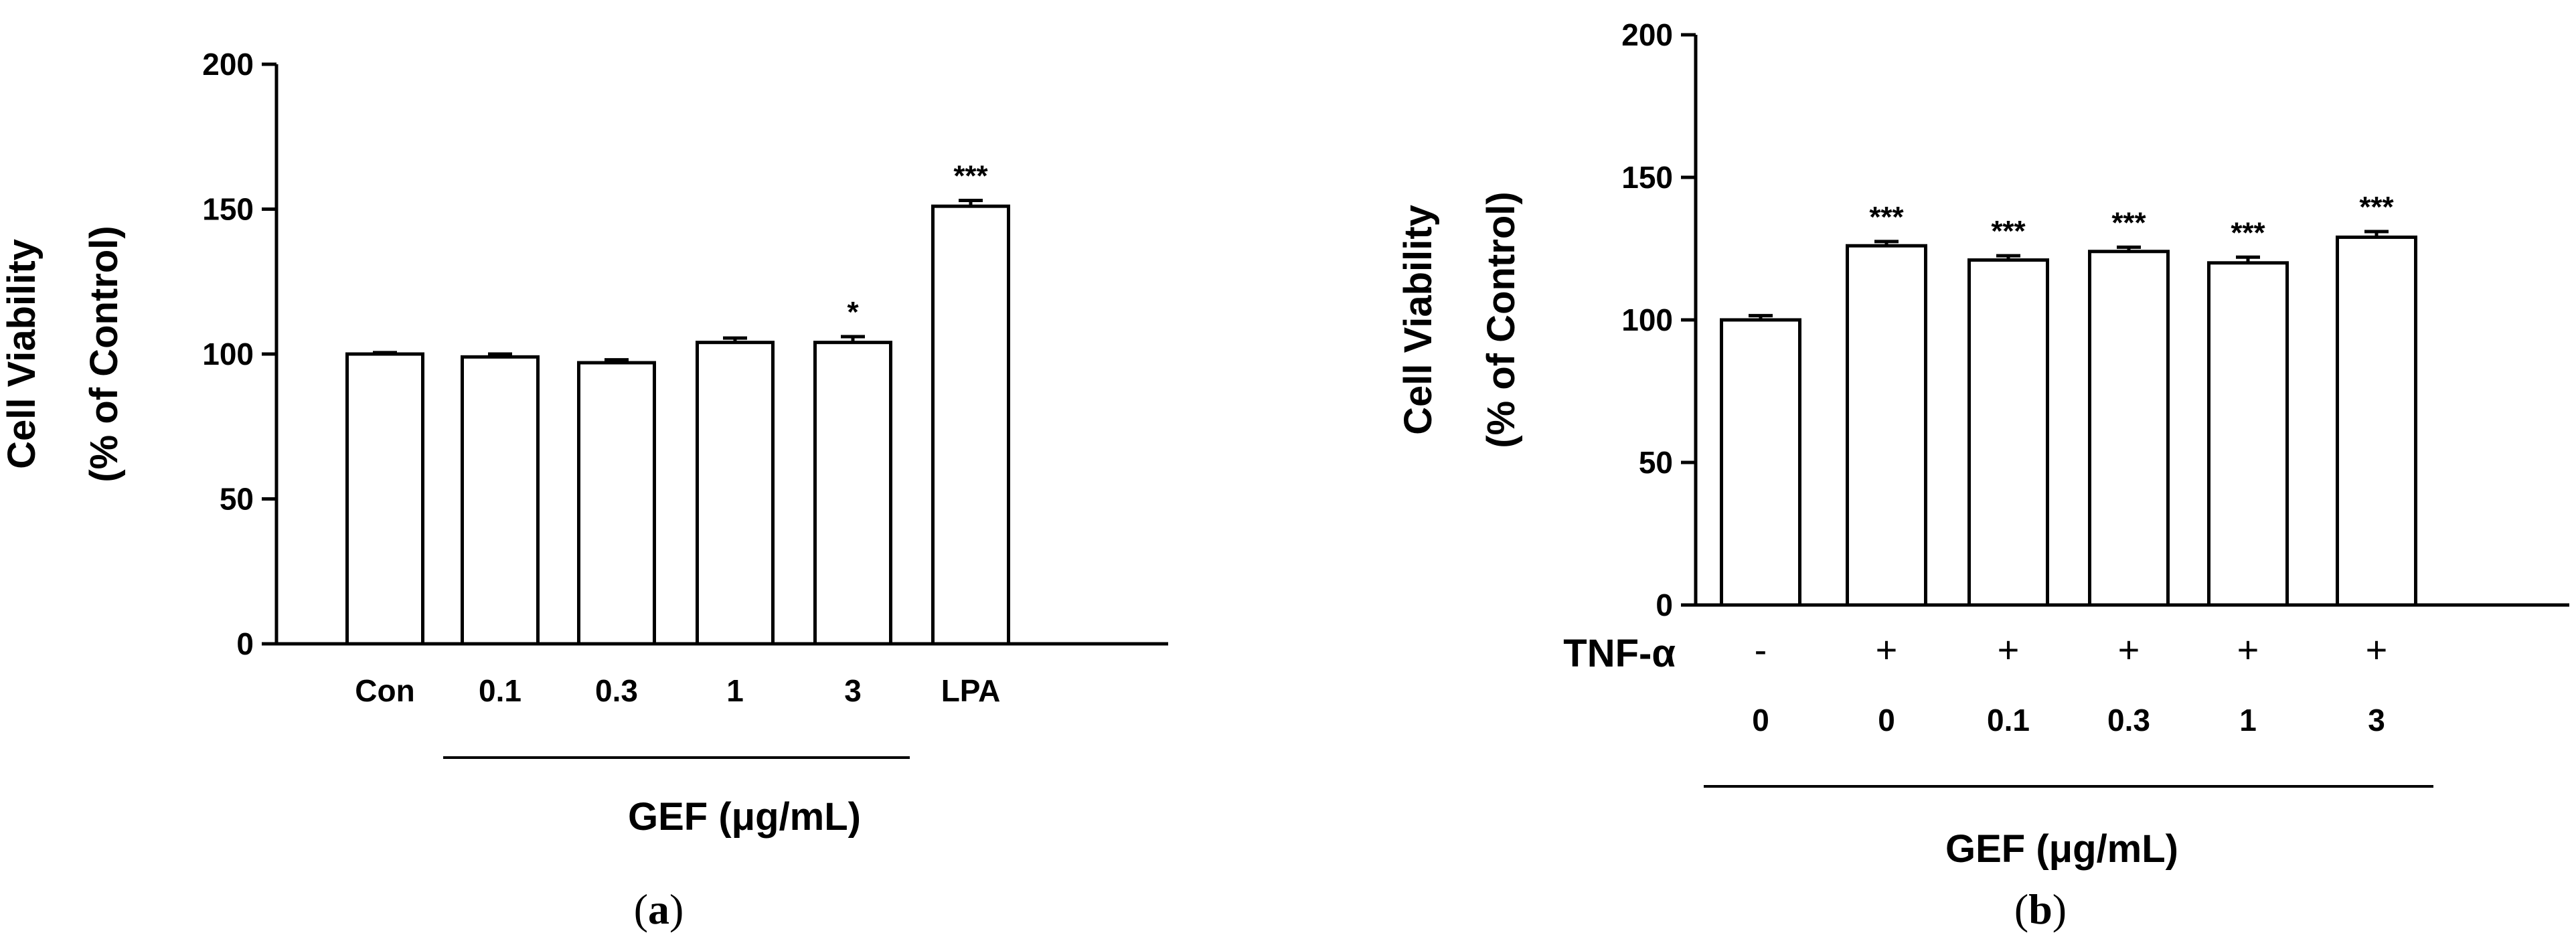 The width and height of the screenshot is (2576, 951). Describe the element at coordinates (971, 690) in the screenshot. I see `x-category-label: LPA` at that location.